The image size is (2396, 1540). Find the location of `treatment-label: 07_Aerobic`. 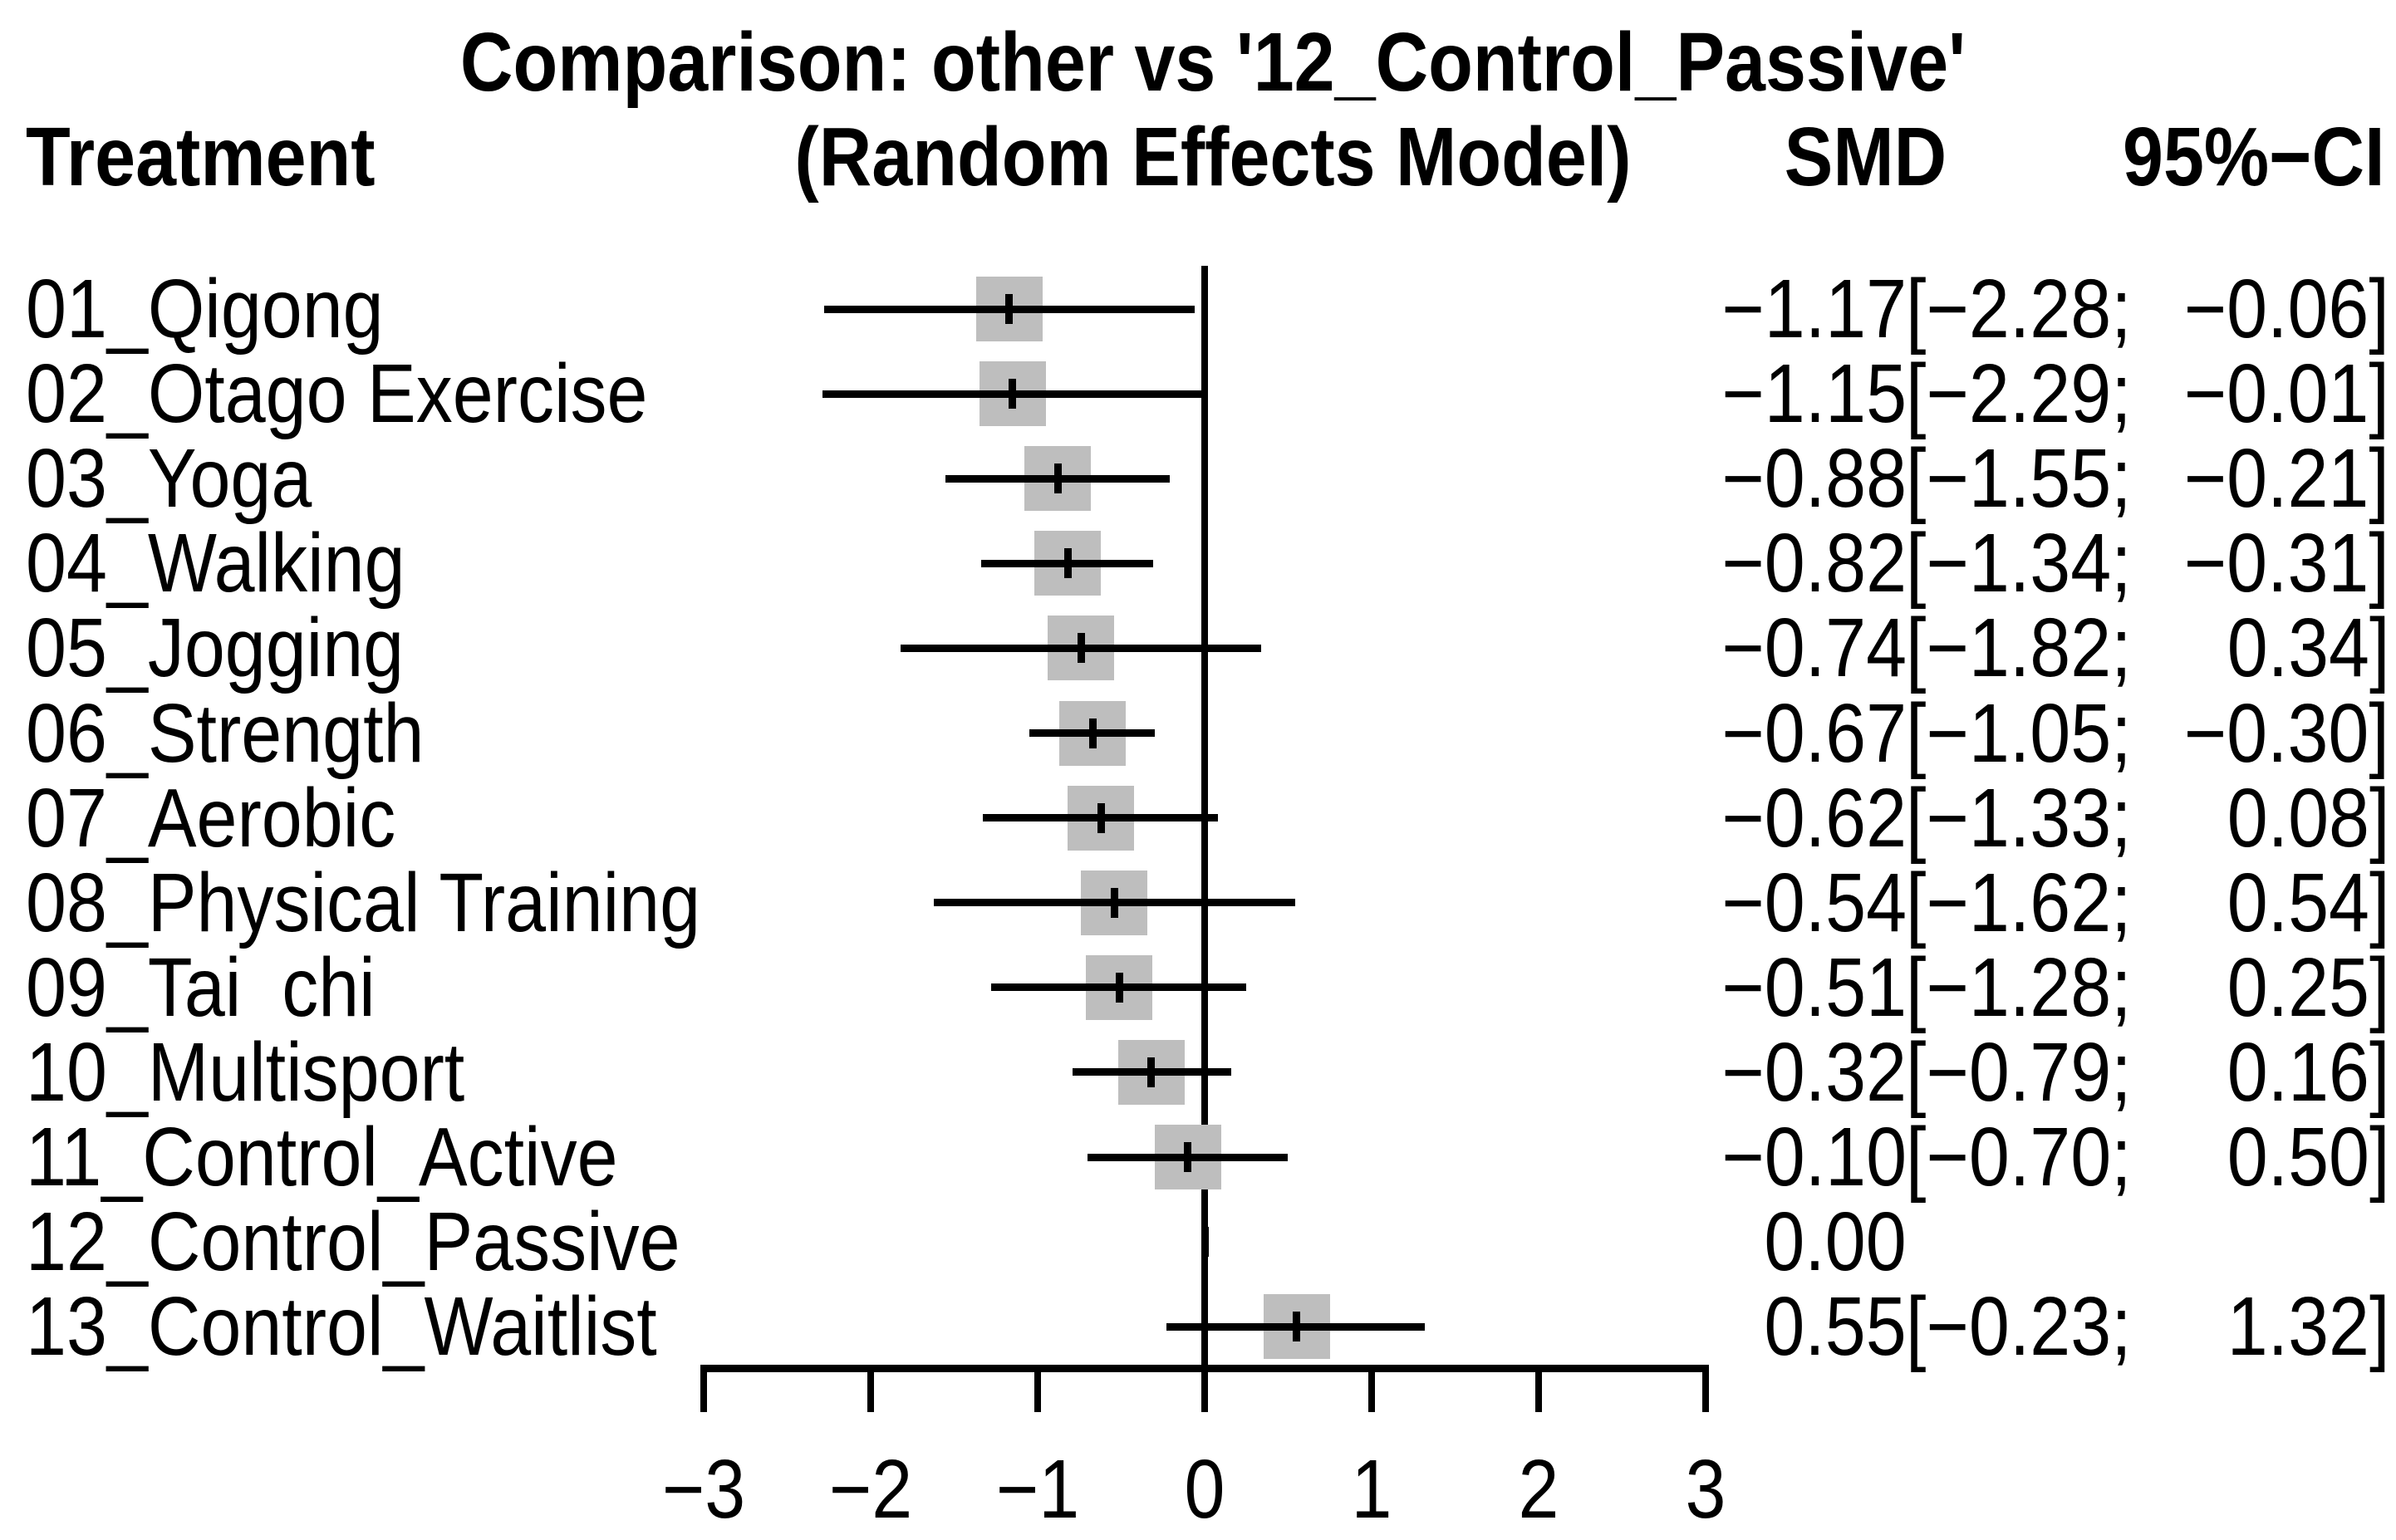

treatment-label: 07_Aerobic is located at coordinates (211, 818).